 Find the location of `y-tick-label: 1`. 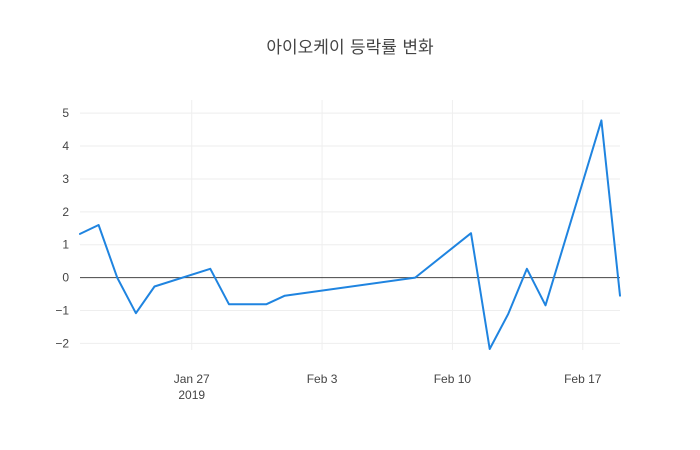

y-tick-label: 1 is located at coordinates (65, 245).